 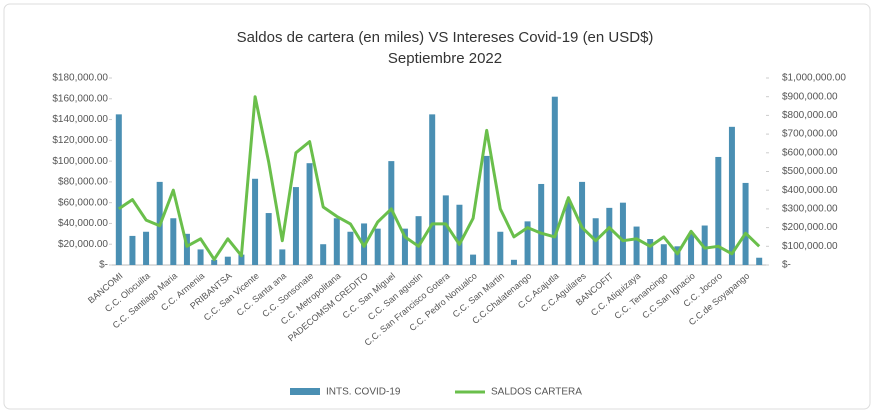 I want to click on chart-subtitle: Septiembre 2022, so click(x=445, y=58).